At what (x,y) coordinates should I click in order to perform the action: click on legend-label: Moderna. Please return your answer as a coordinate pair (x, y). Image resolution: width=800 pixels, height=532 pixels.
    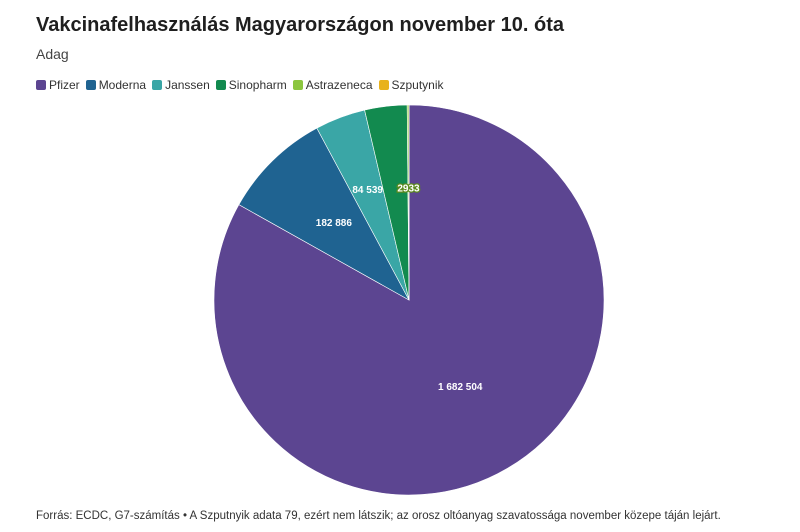
    Looking at the image, I should click on (122, 85).